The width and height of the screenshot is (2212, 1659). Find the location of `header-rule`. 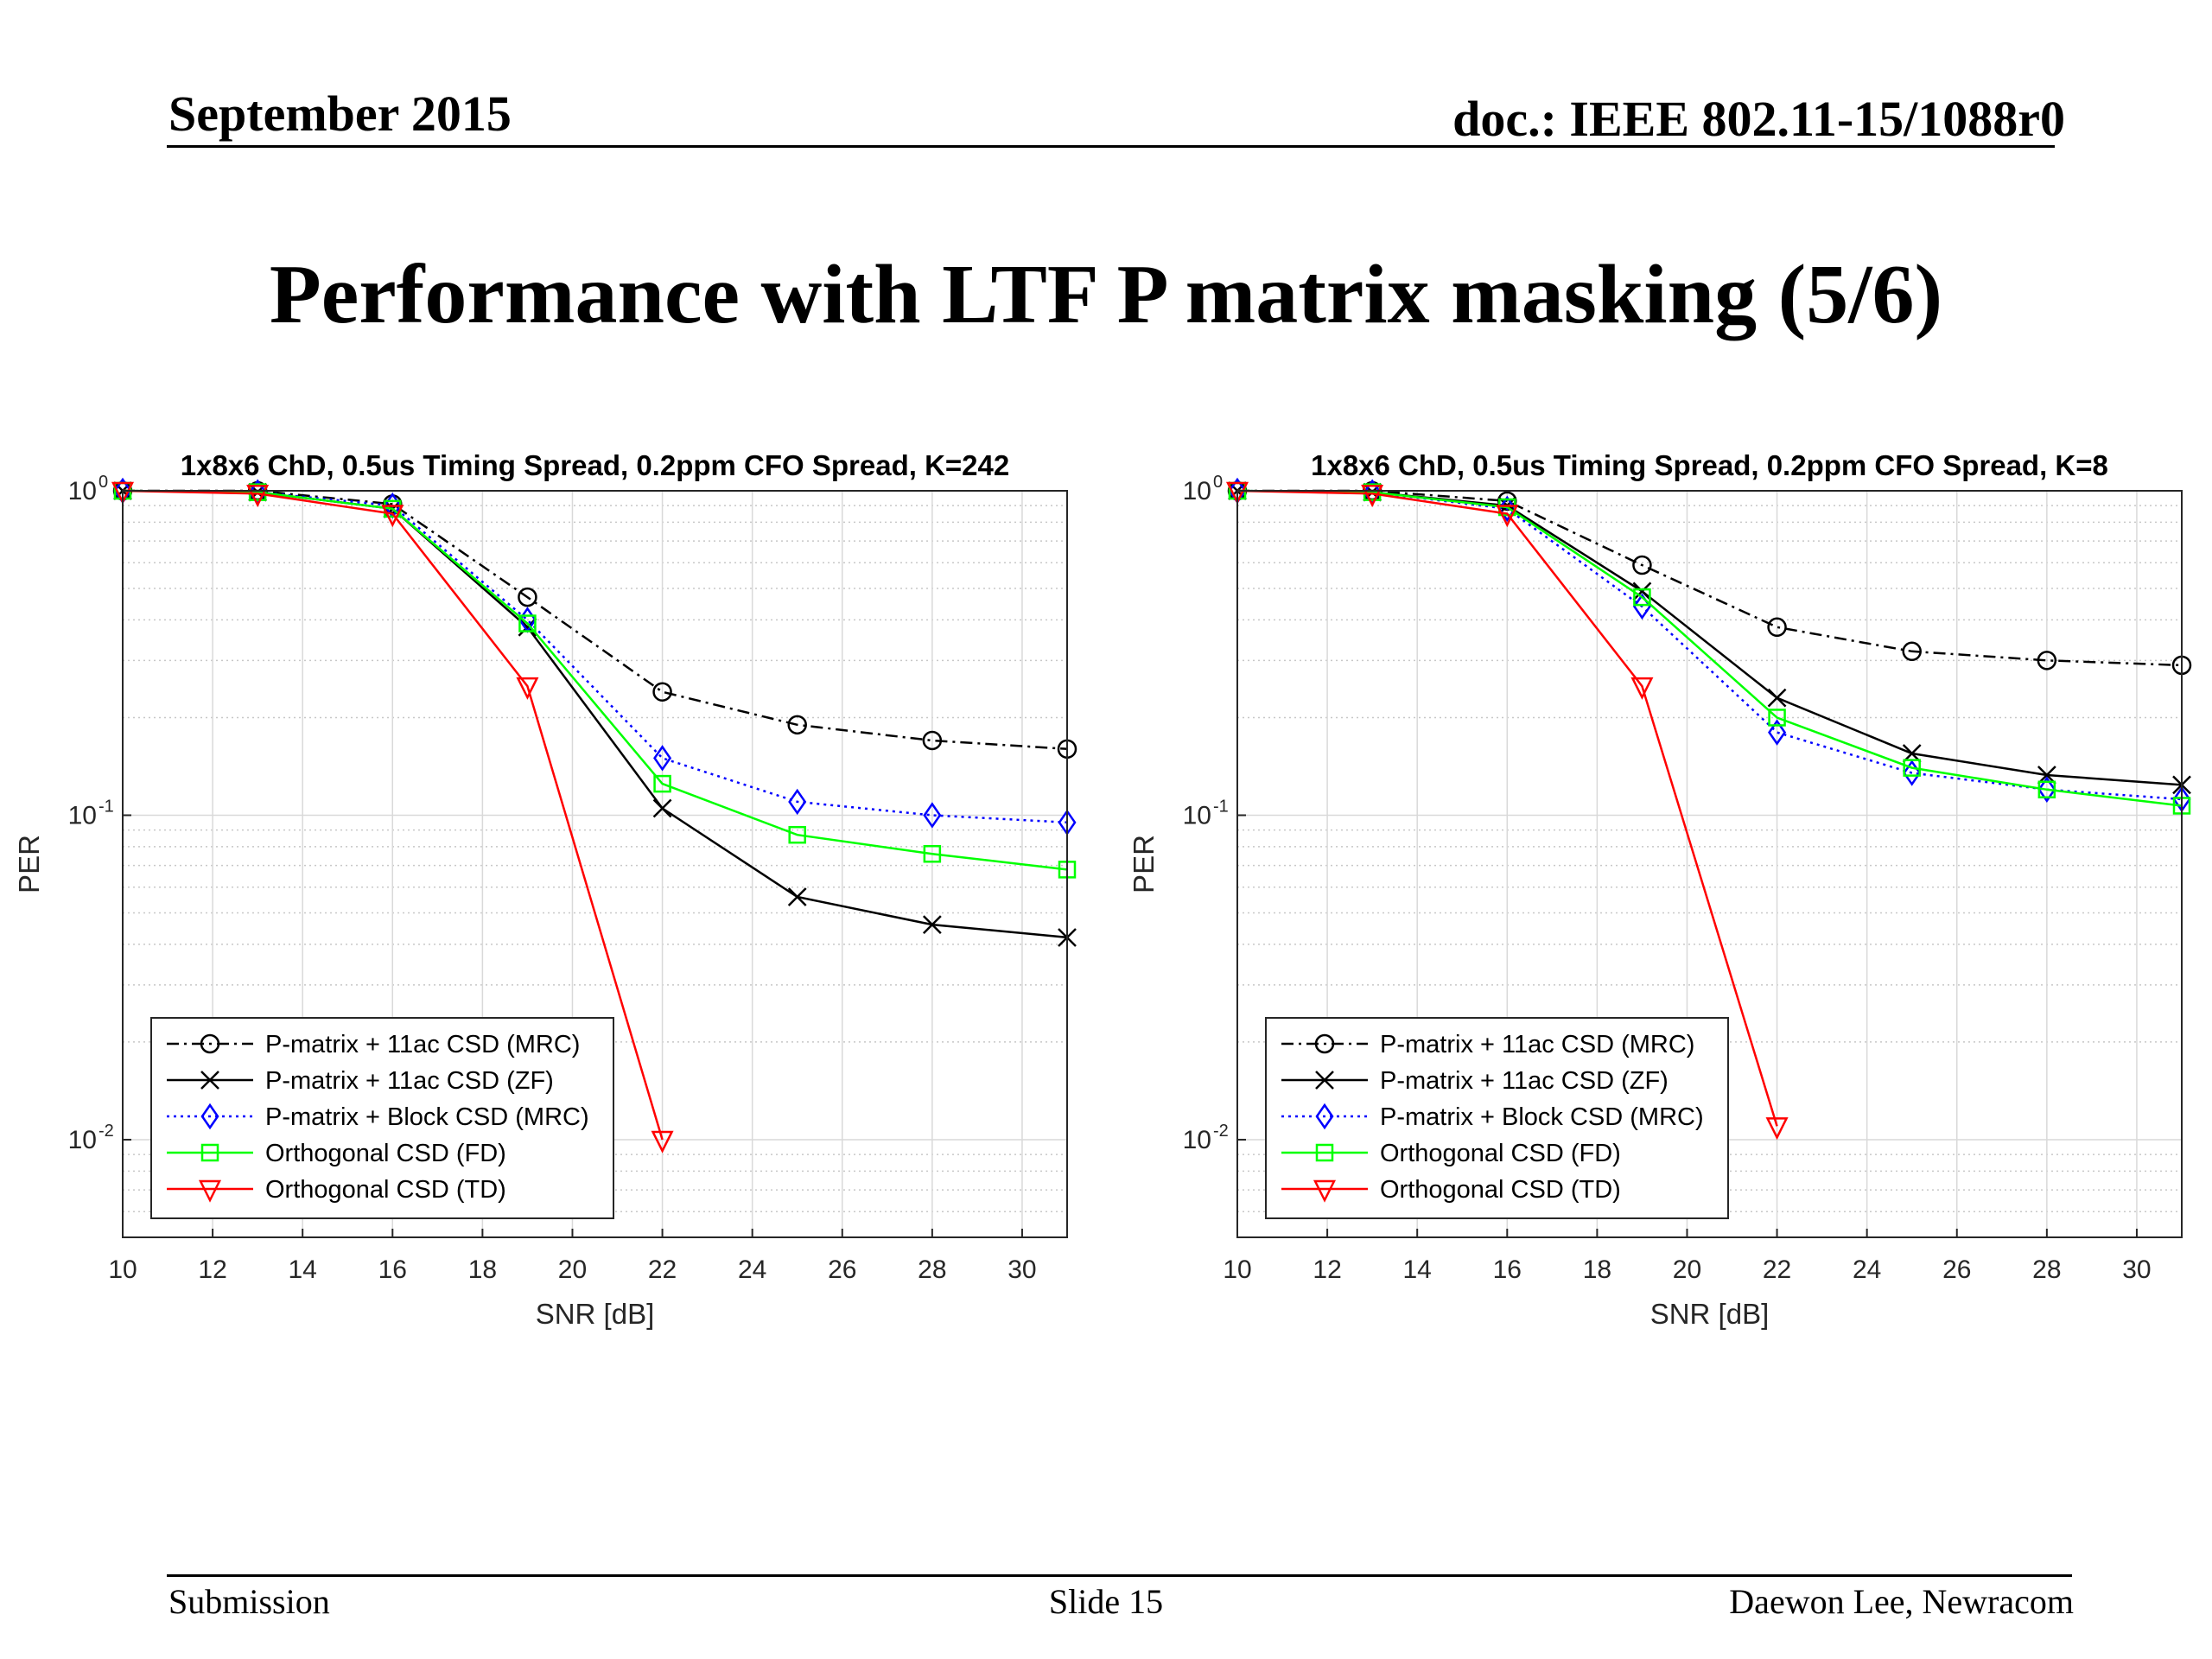

header-rule is located at coordinates (1111, 146).